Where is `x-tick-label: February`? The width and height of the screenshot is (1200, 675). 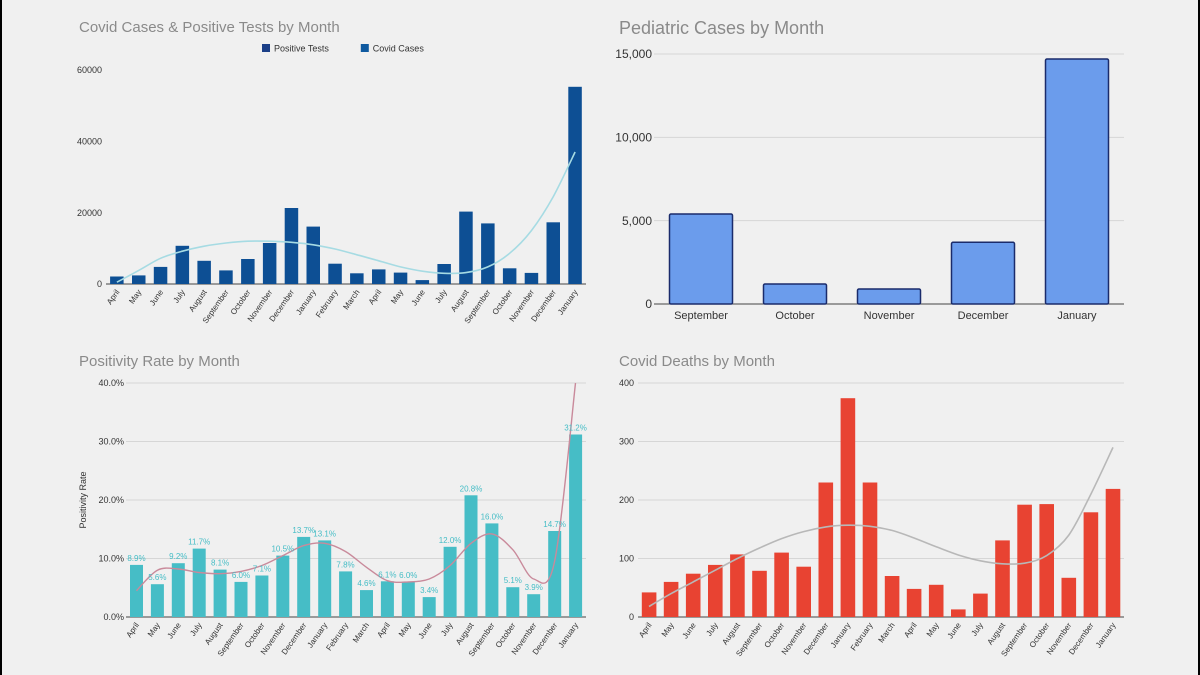
x-tick-label: February is located at coordinates (327, 303).